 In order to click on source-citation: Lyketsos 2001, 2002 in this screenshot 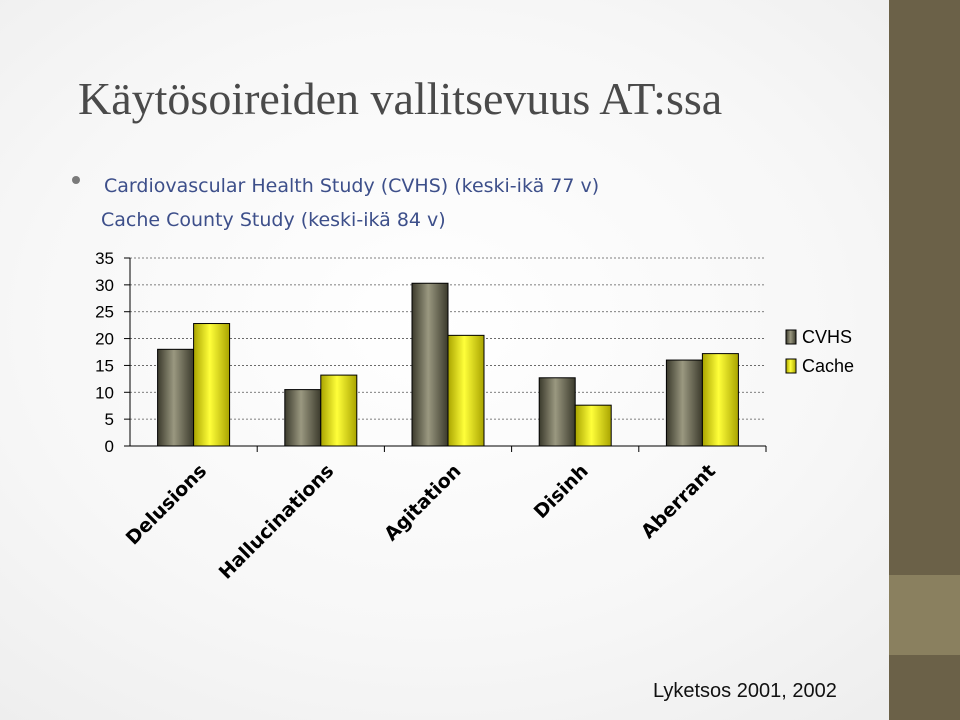, I will do `click(745, 691)`.